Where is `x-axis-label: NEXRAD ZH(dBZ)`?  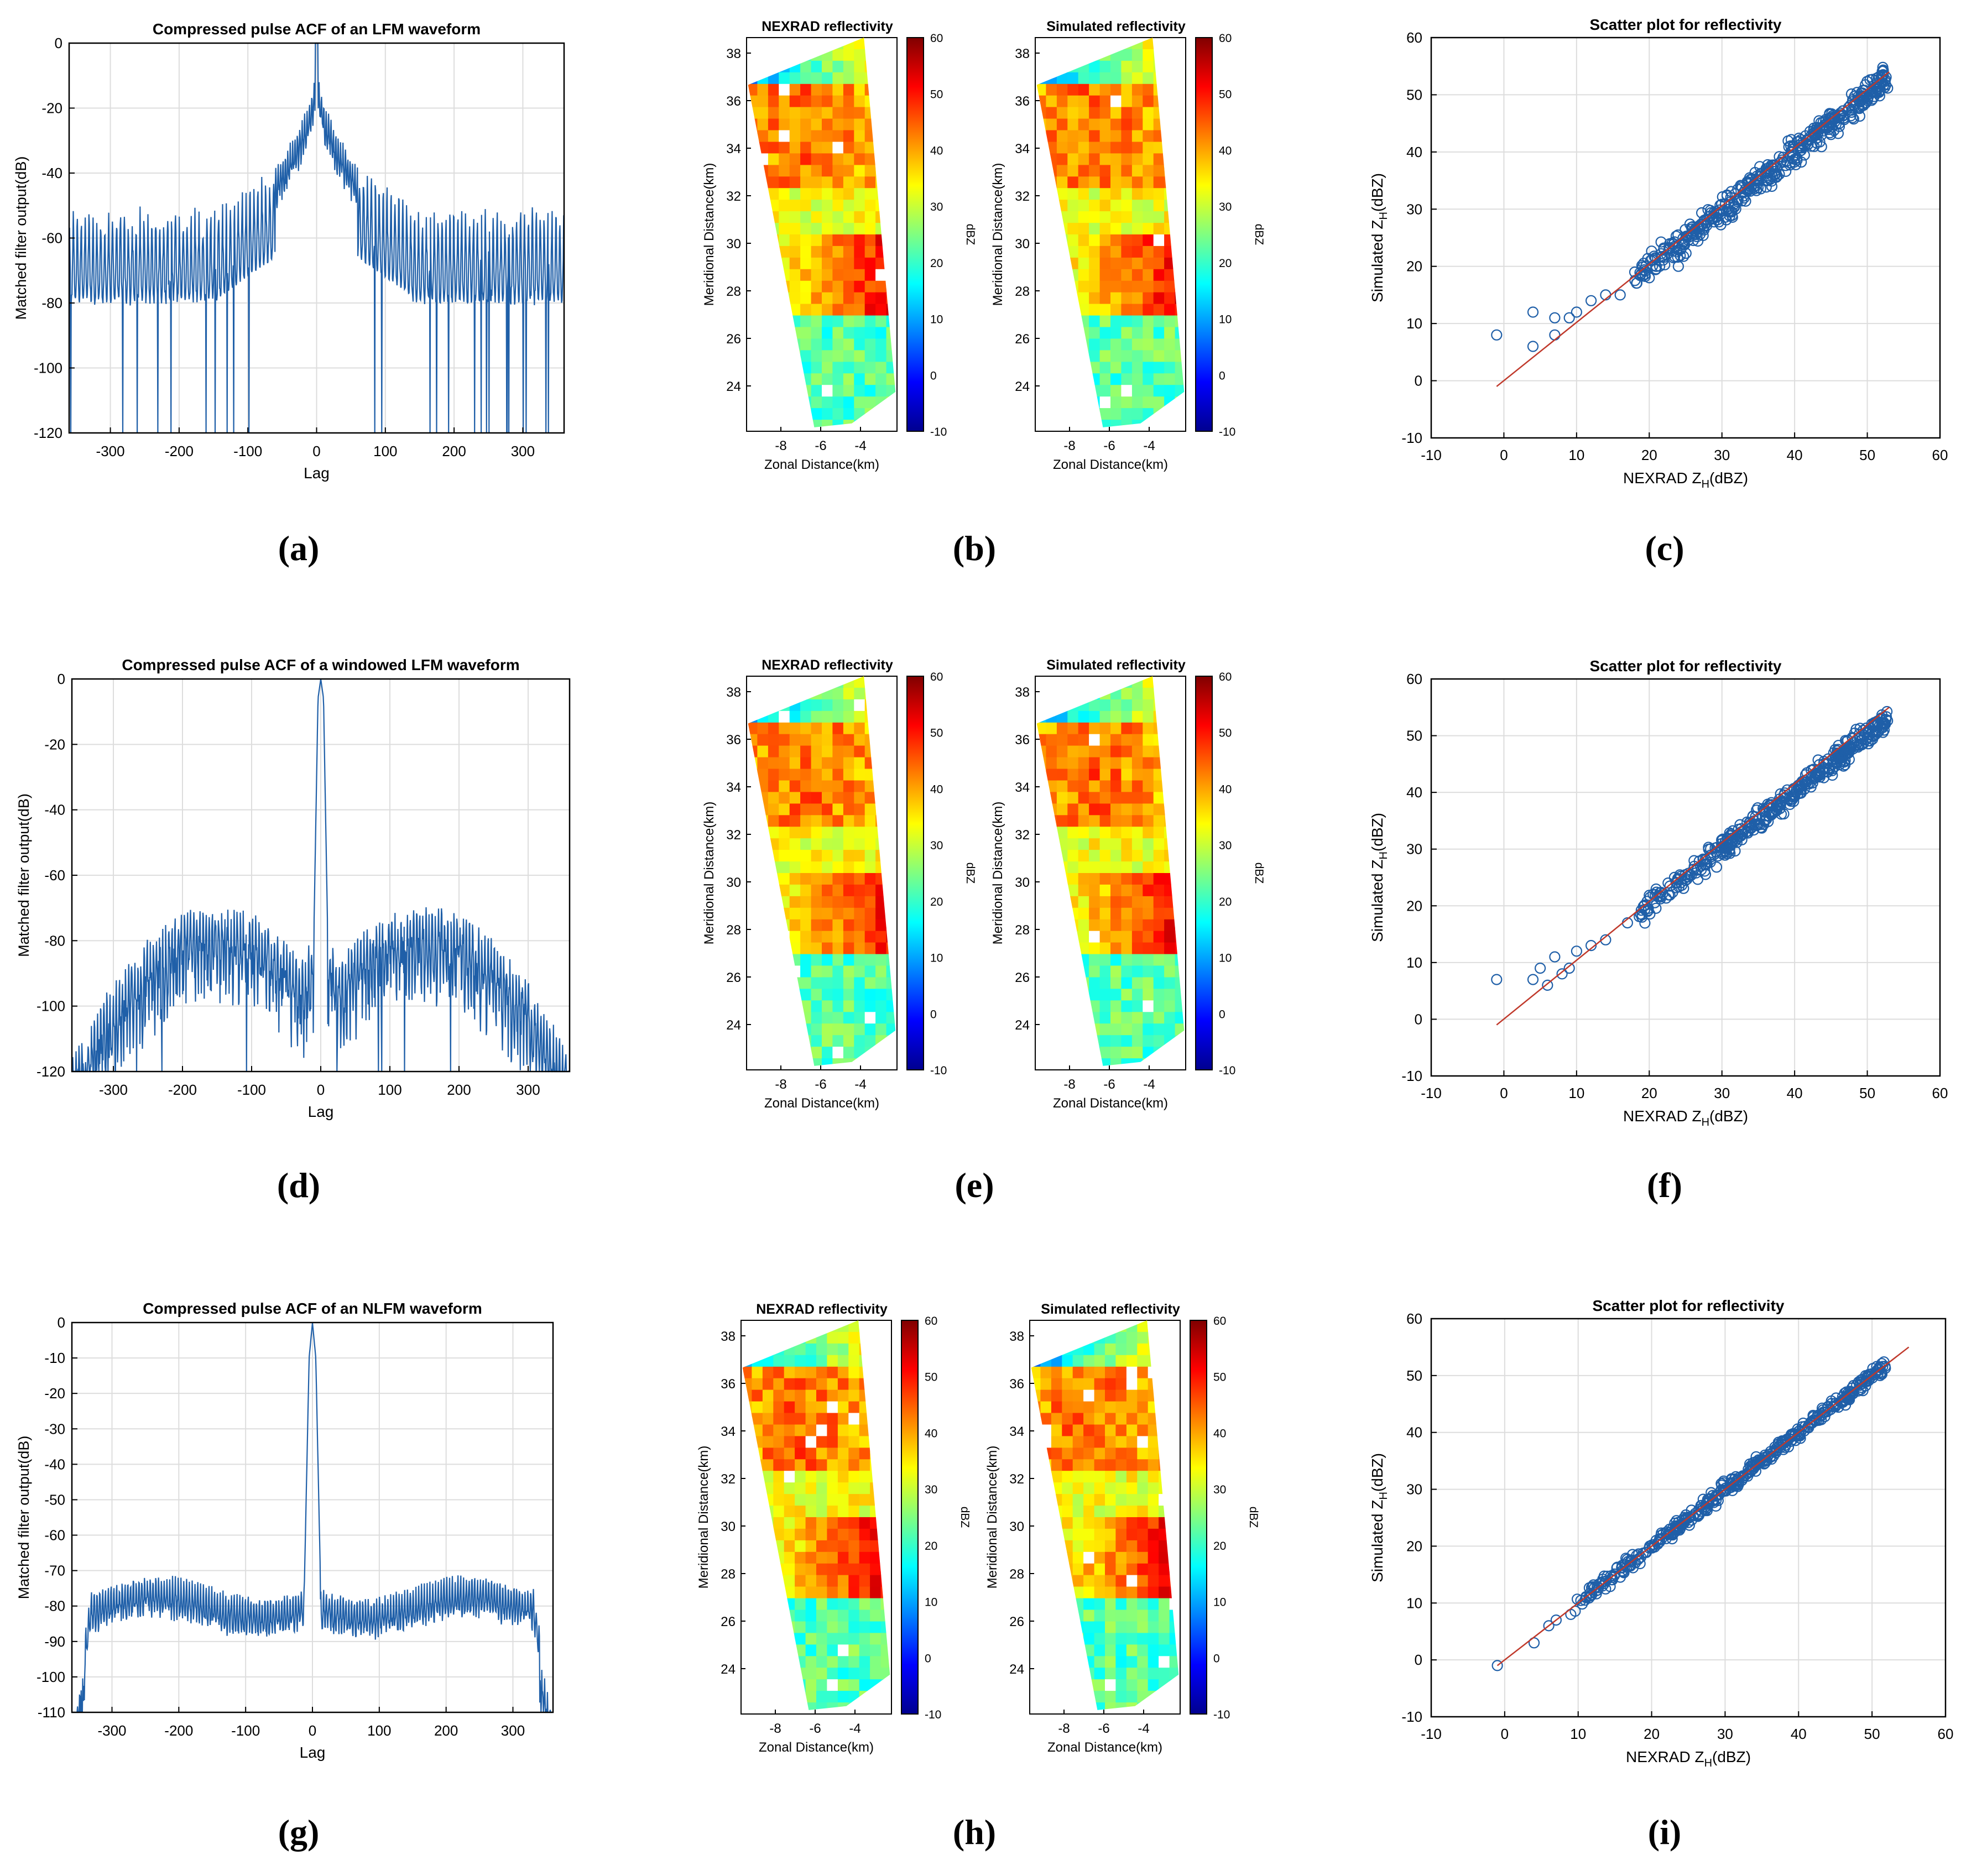 x-axis-label: NEXRAD ZH(dBZ) is located at coordinates (1685, 479).